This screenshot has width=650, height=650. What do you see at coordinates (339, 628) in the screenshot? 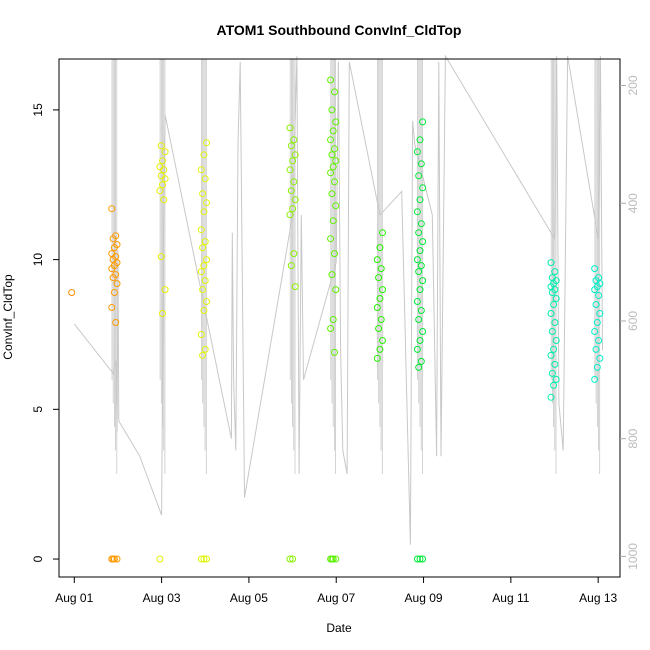
I see `x-axis-label: Date` at bounding box center [339, 628].